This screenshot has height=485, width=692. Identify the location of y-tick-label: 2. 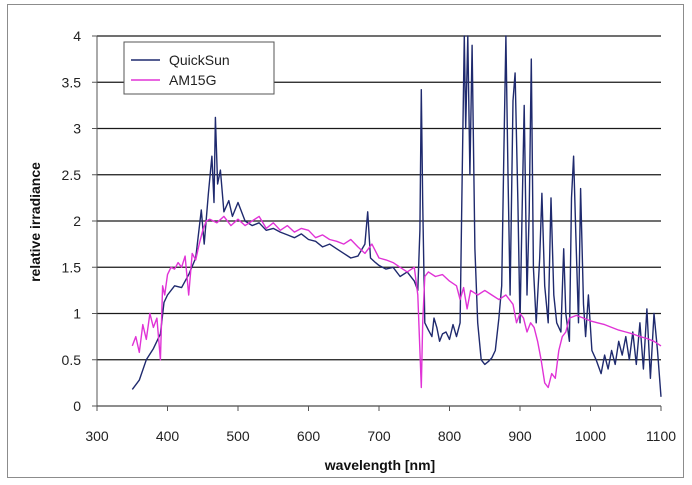
(77, 221).